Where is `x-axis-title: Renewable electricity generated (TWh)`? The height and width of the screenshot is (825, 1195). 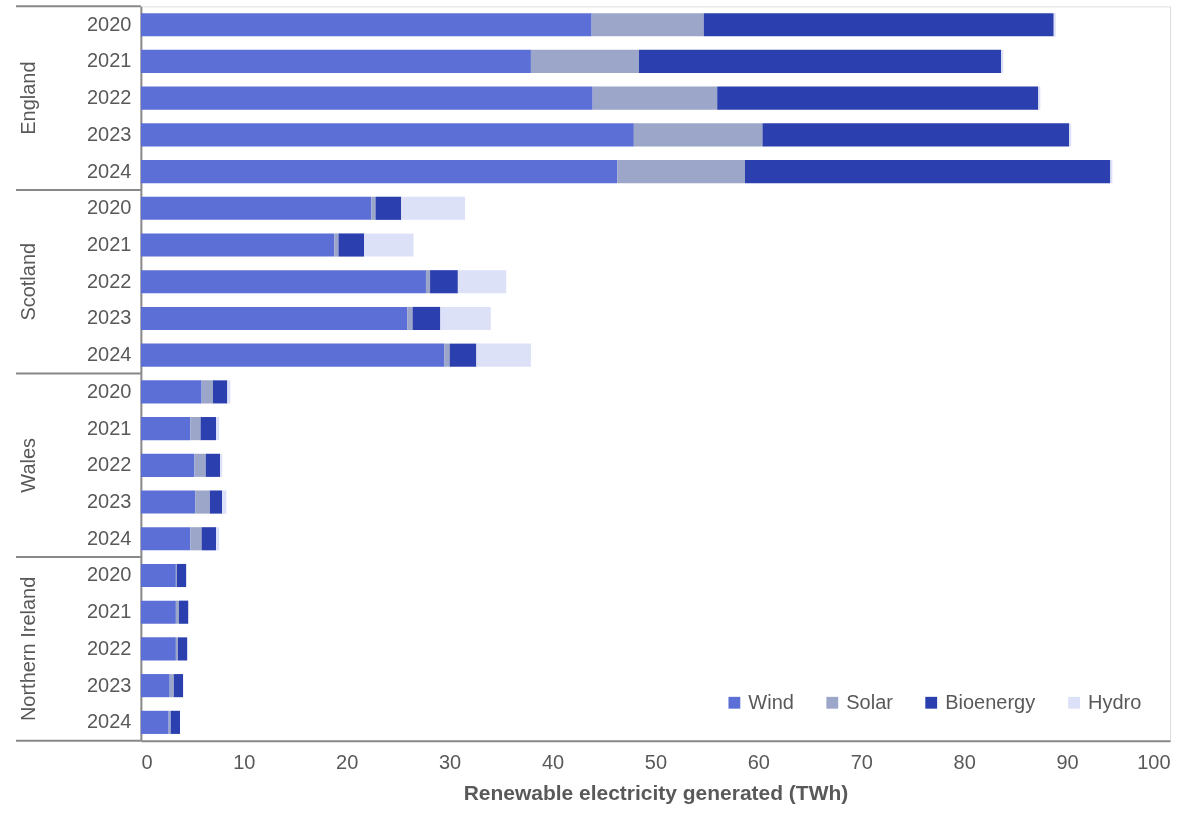 x-axis-title: Renewable electricity generated (TWh) is located at coordinates (656, 793).